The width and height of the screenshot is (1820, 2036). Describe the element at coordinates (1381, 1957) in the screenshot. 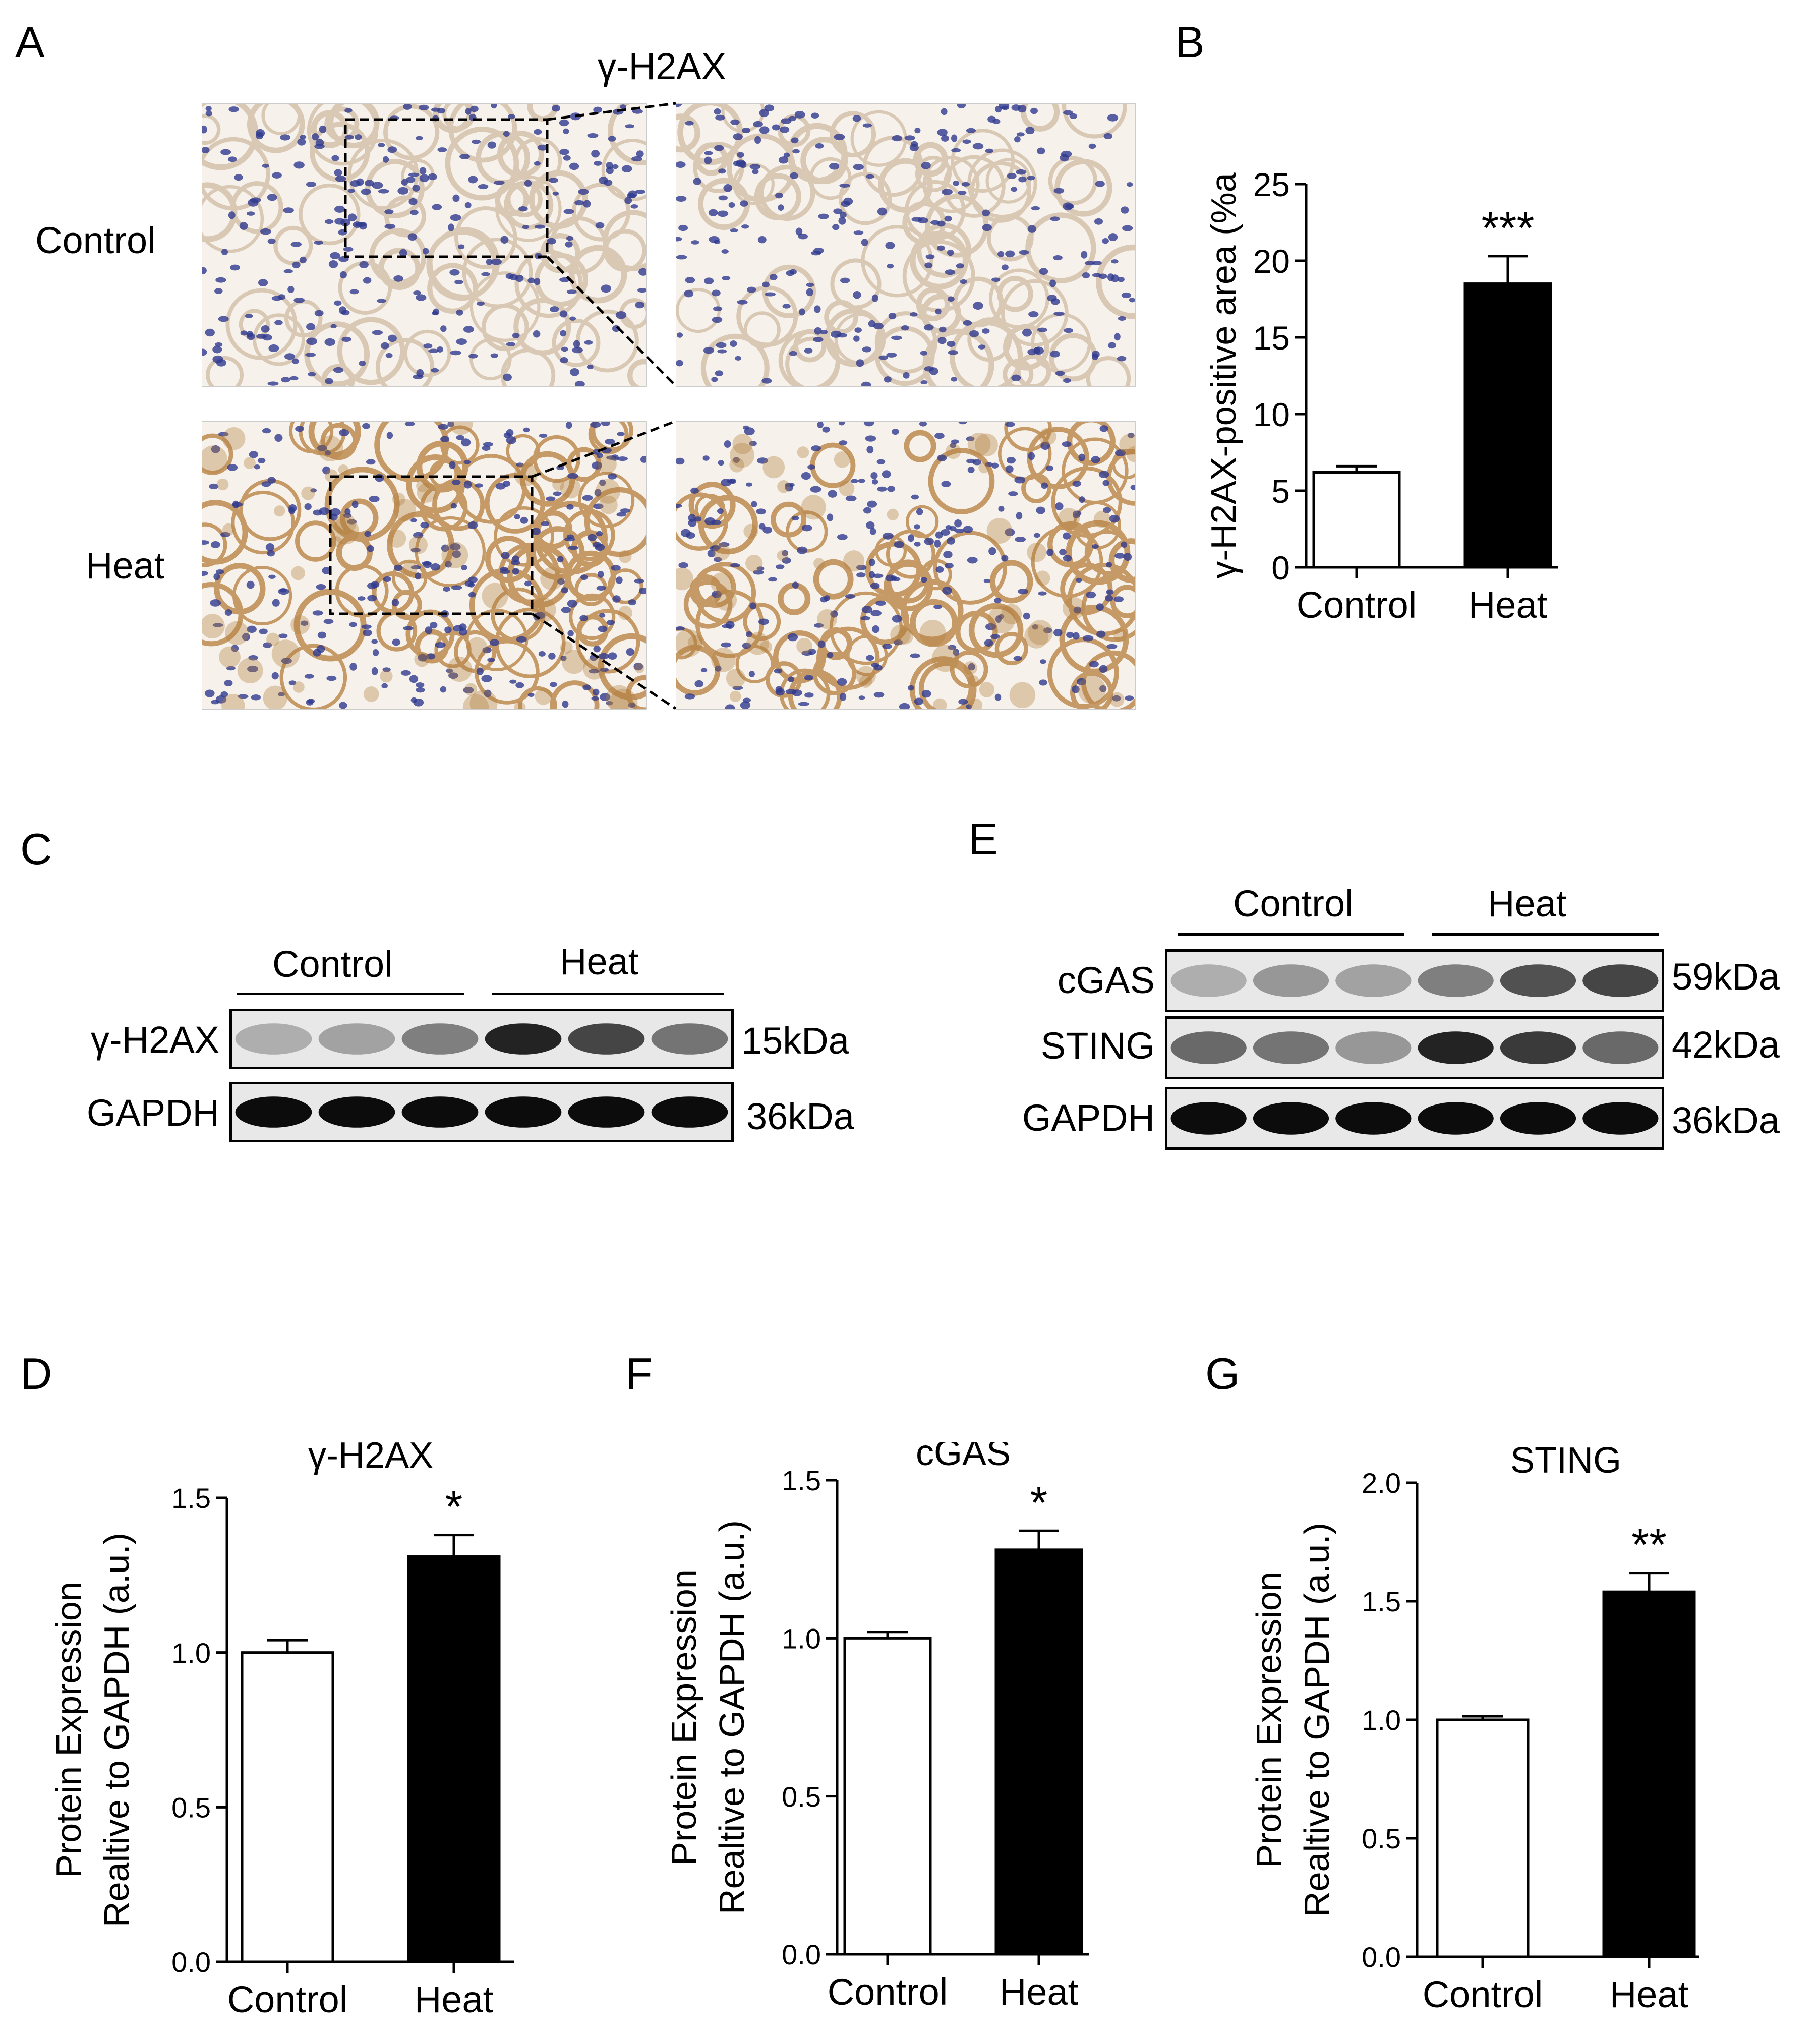

I see `chart-g-ytick-label-0: 0.0` at that location.